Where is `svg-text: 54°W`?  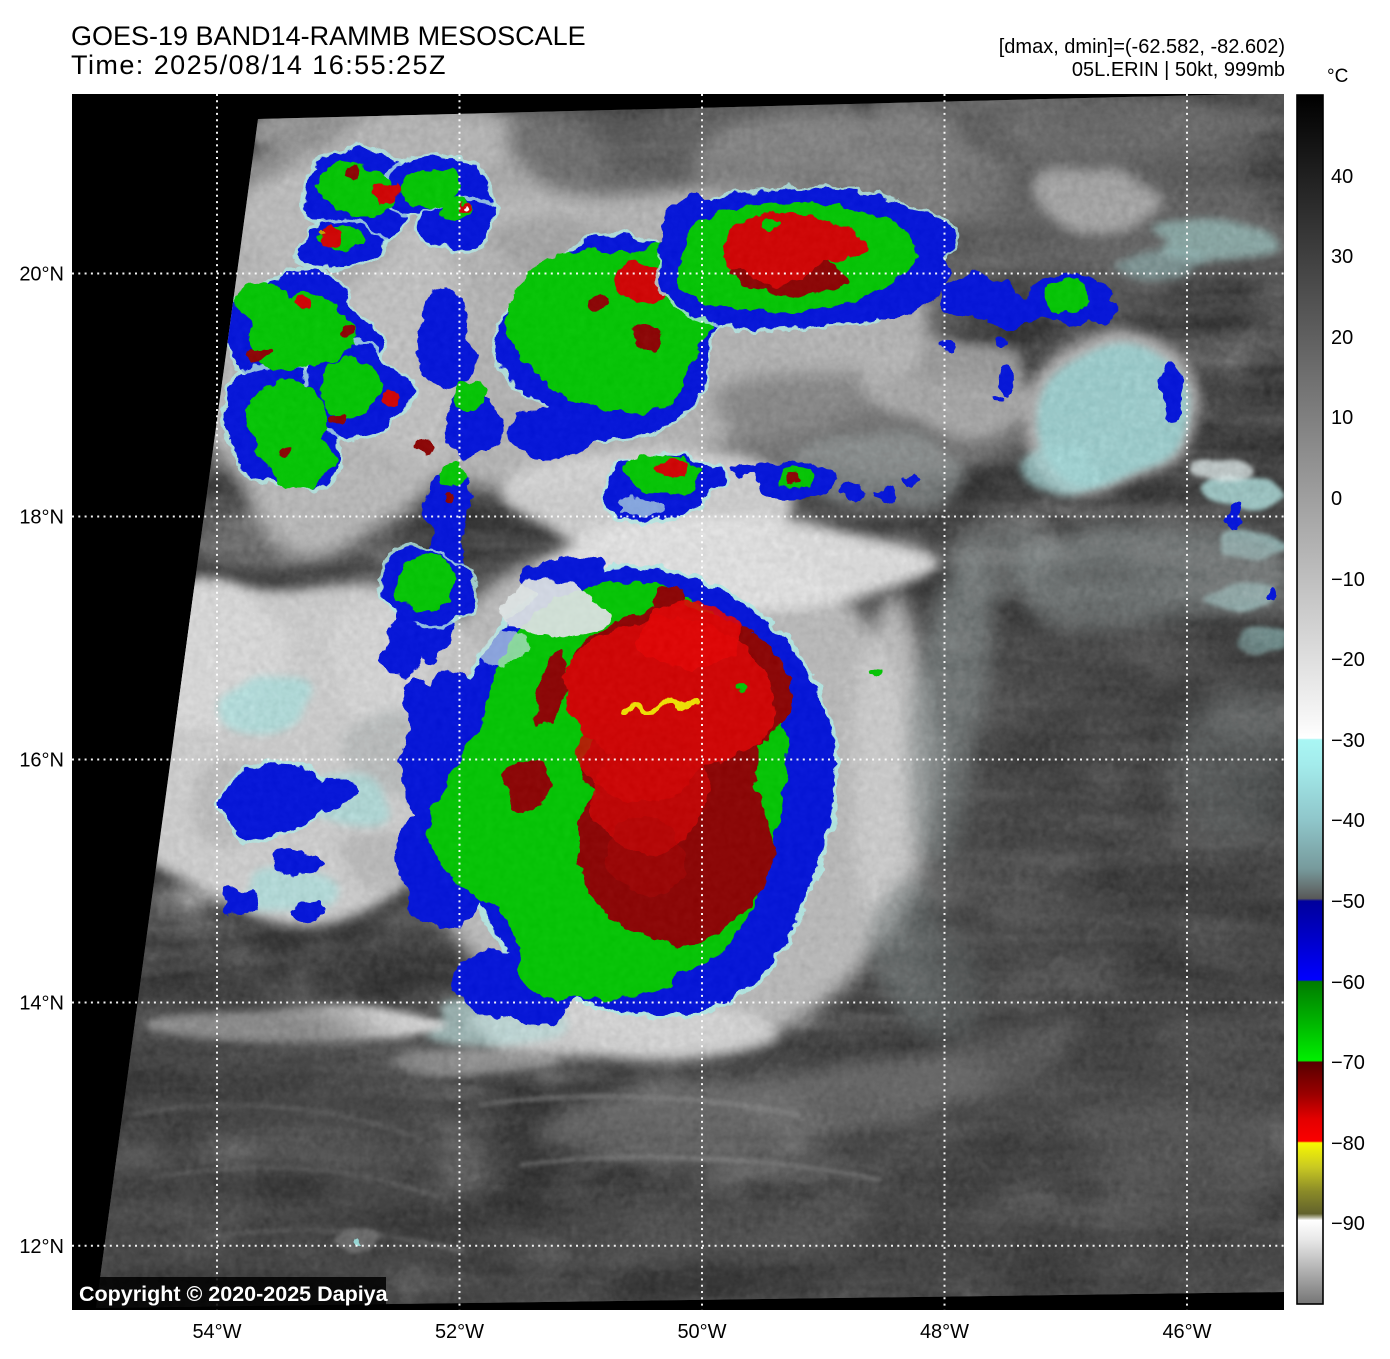
svg-text: 54°W is located at coordinates (216, 1332).